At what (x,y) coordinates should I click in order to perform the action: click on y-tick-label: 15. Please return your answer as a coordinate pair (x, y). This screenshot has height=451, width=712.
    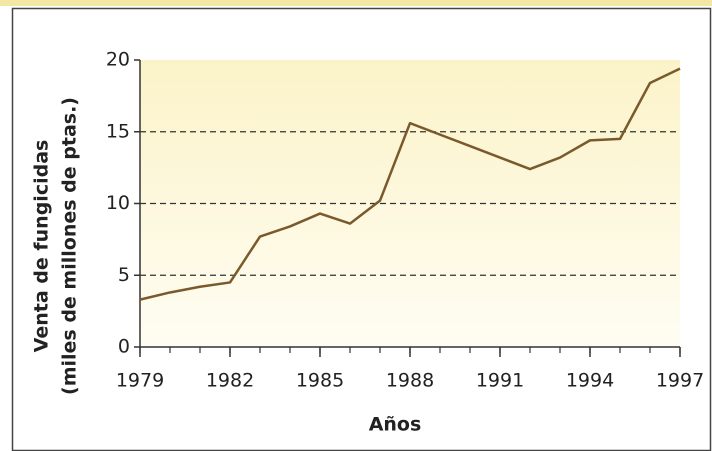
    Looking at the image, I should click on (118, 131).